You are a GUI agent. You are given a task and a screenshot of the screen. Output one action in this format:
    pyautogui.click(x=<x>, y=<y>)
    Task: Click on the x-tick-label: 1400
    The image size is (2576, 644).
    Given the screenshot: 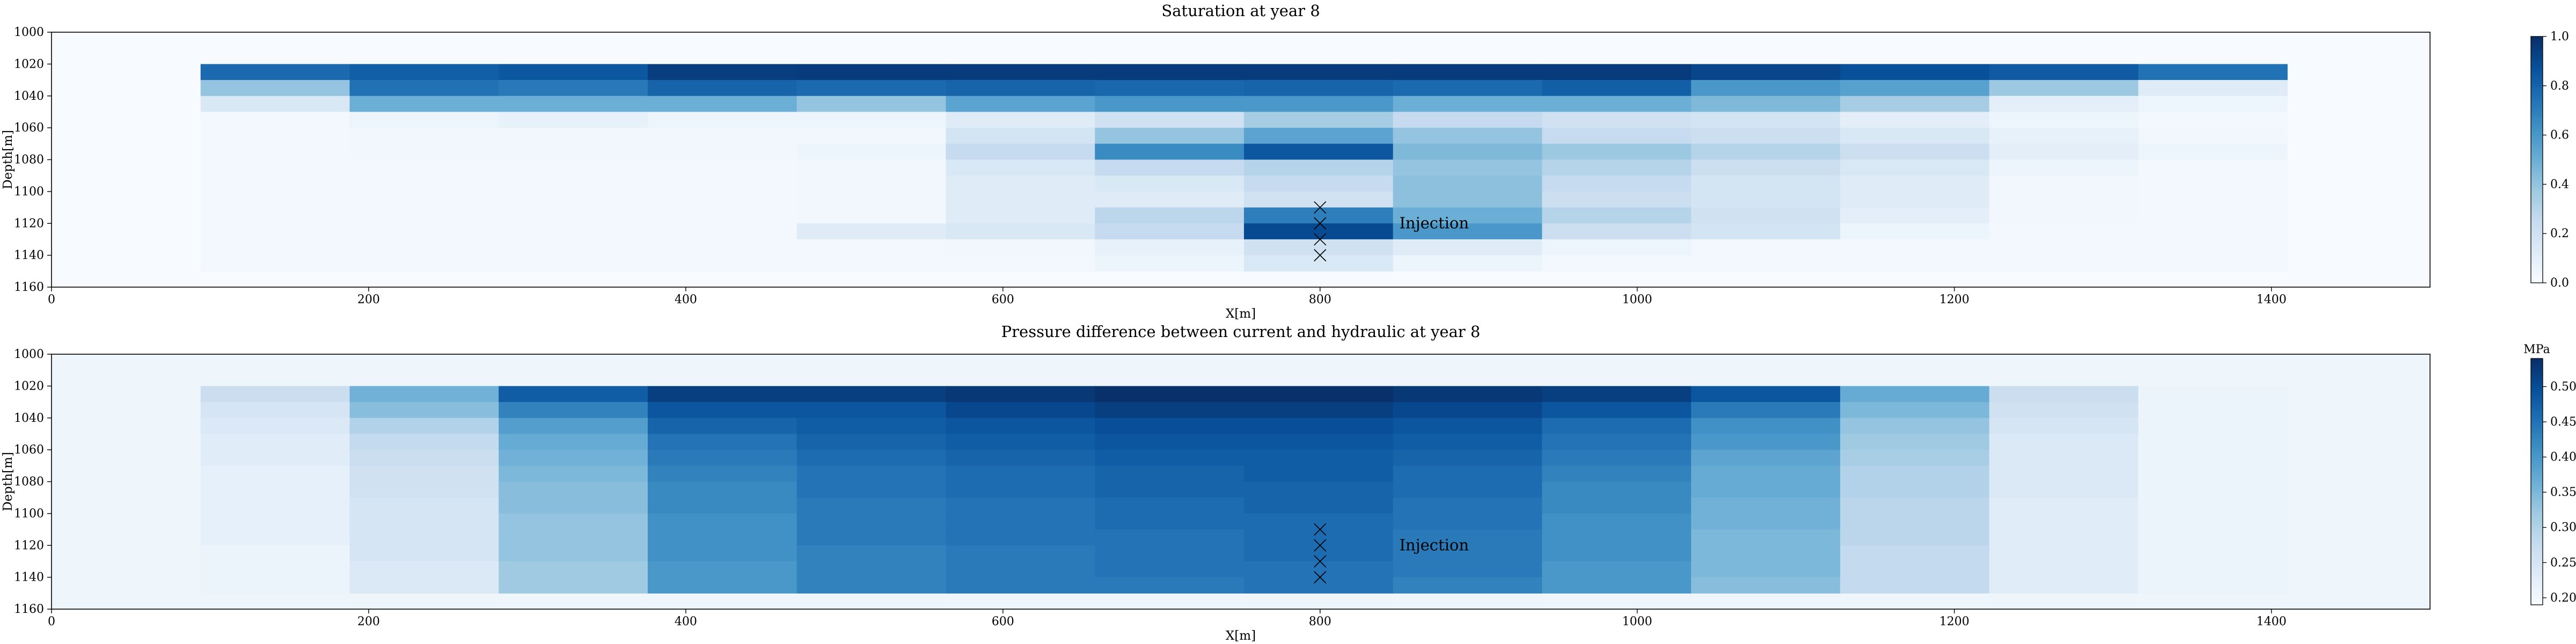 What is the action you would take?
    pyautogui.click(x=2272, y=299)
    